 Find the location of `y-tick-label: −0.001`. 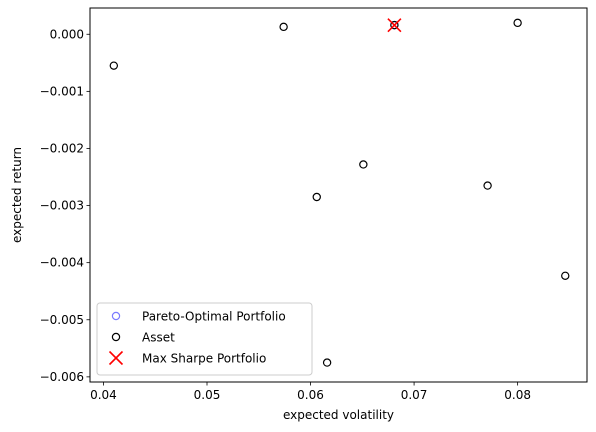

y-tick-label: −0.001 is located at coordinates (62, 91).